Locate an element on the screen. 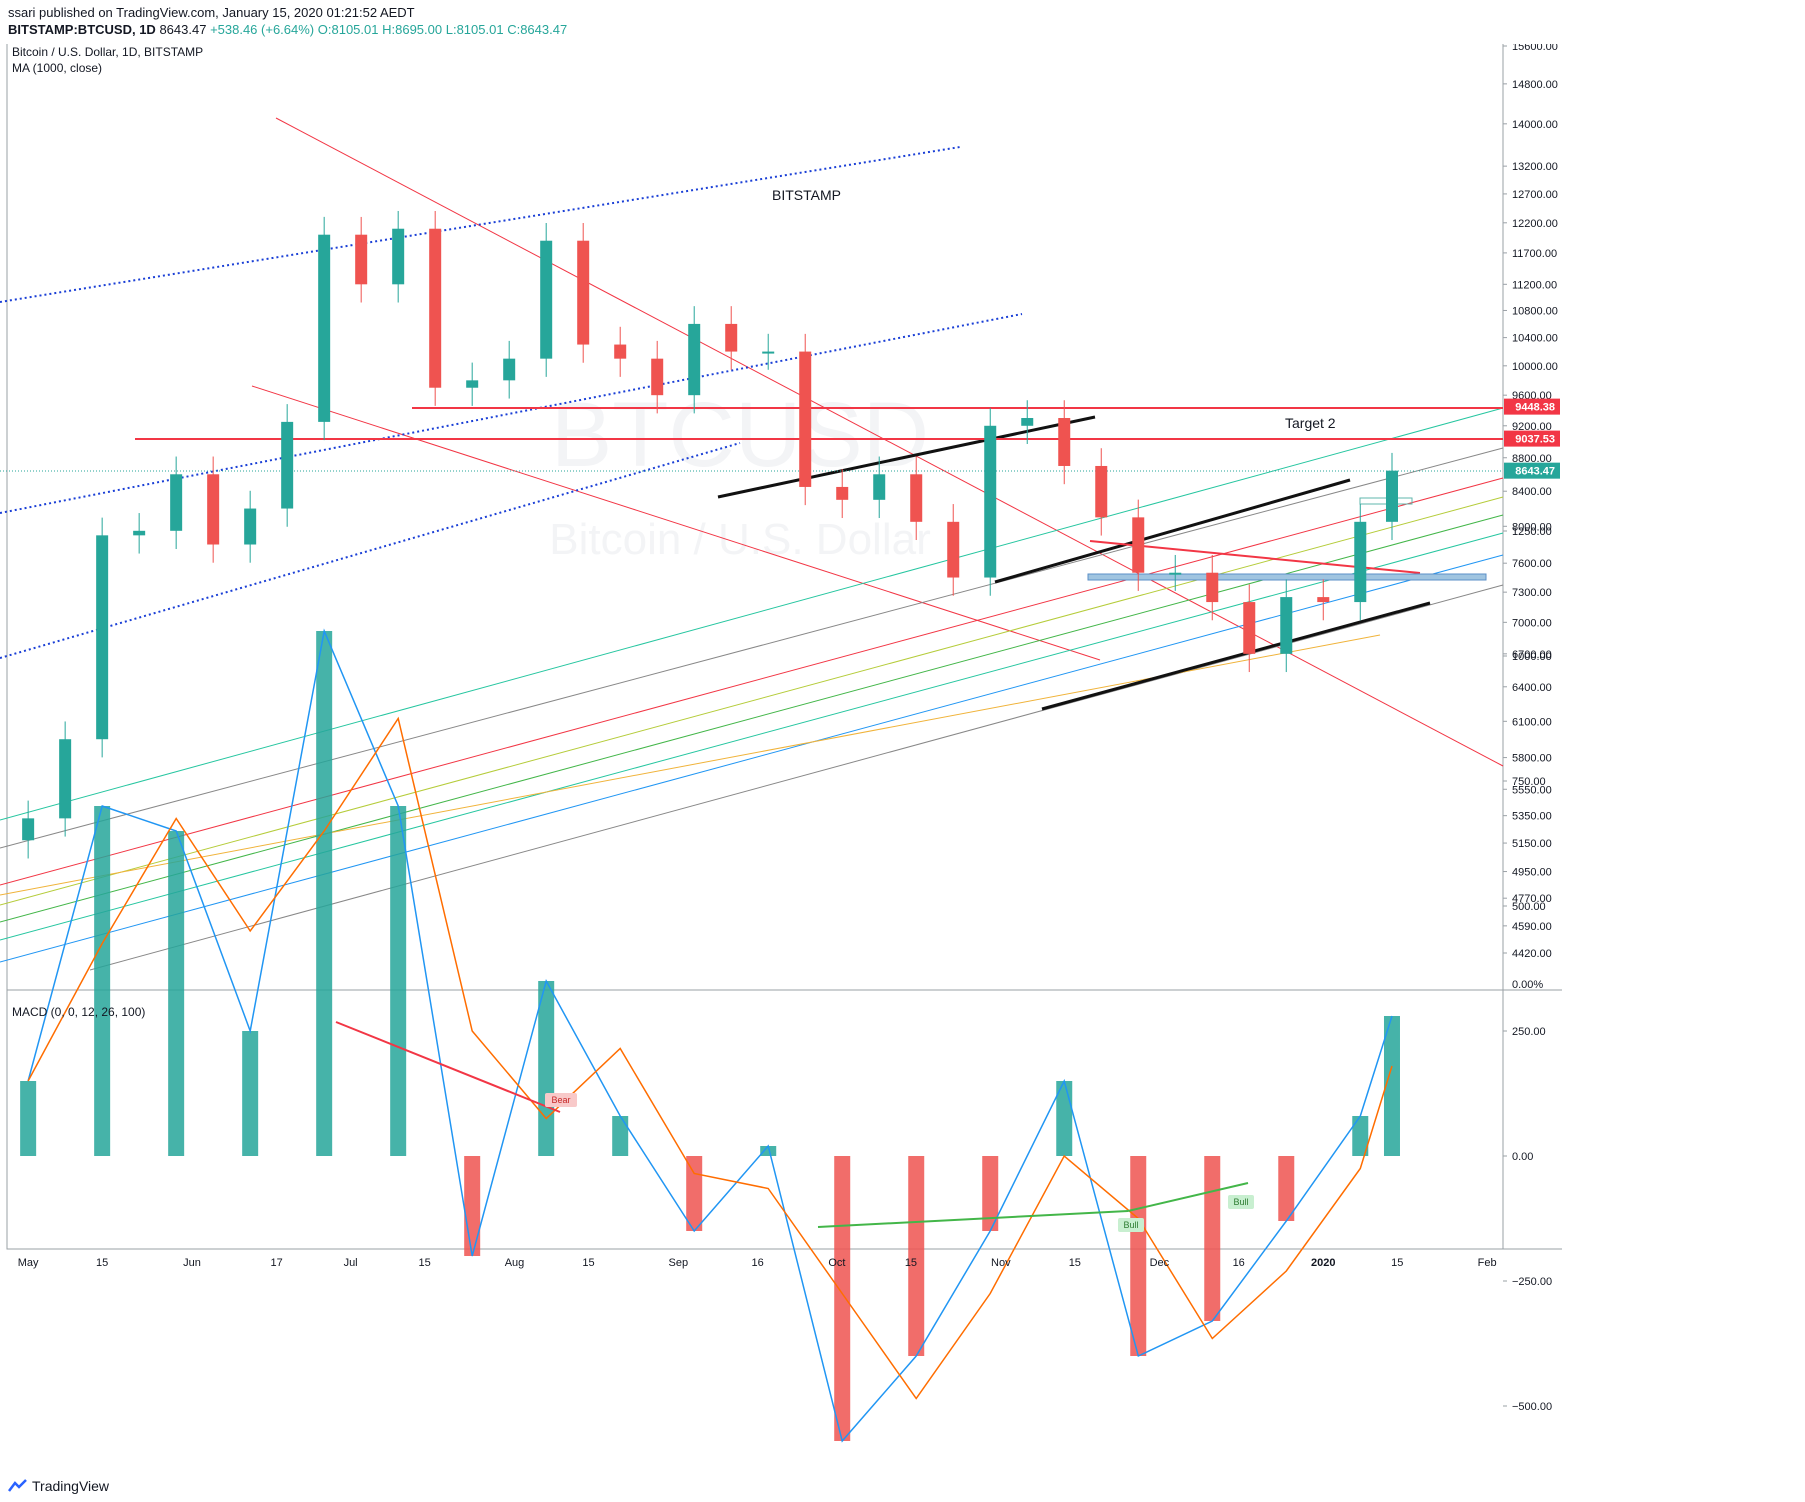  price-tag-last: 8643.47 is located at coordinates (1535, 472).